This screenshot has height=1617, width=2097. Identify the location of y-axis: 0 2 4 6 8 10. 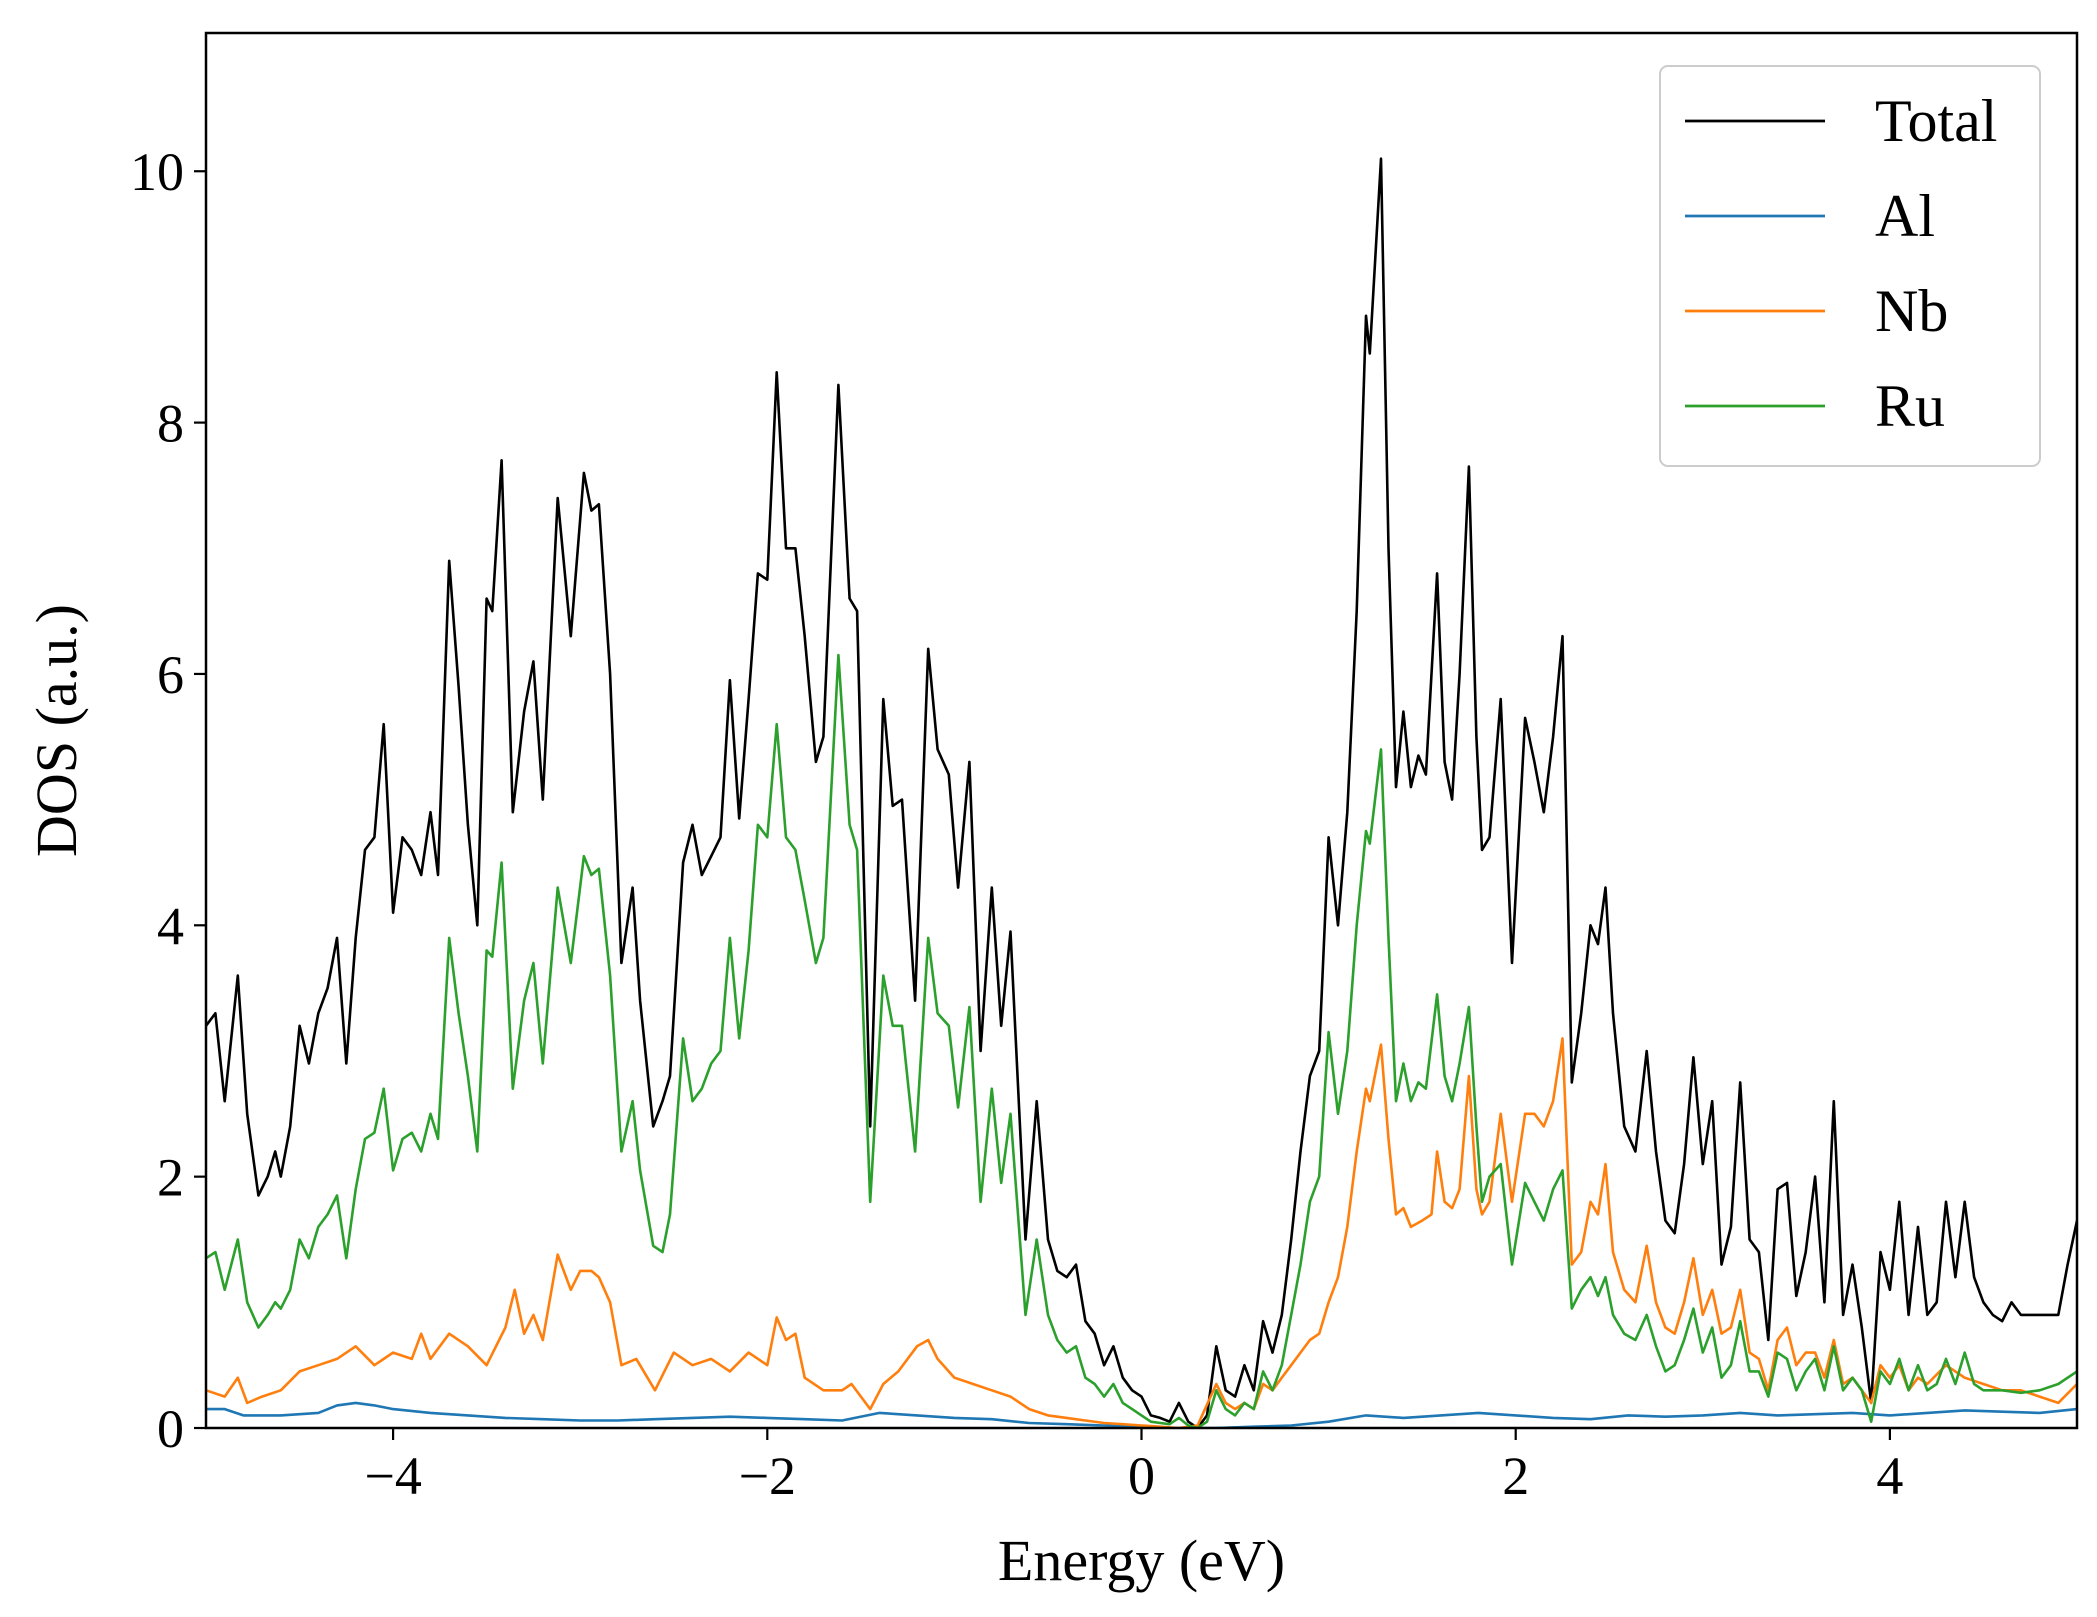
(168, 800).